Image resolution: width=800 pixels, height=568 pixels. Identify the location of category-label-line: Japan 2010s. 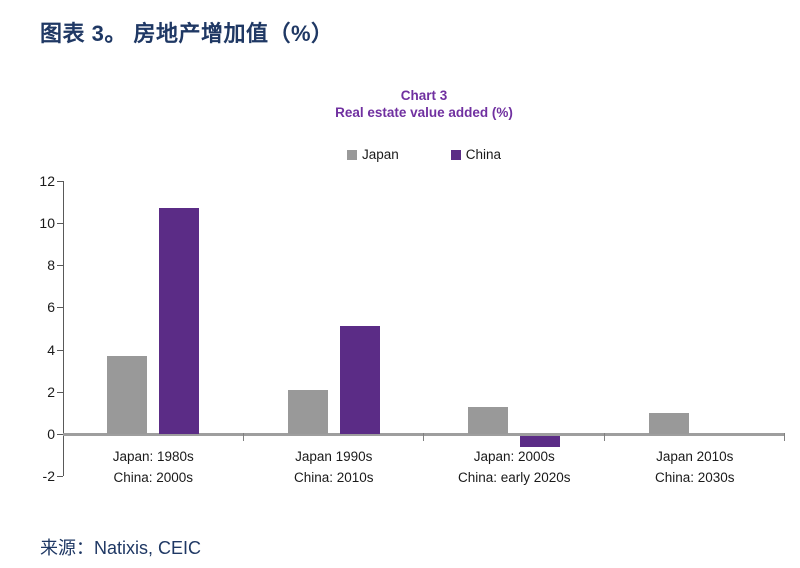
(695, 456).